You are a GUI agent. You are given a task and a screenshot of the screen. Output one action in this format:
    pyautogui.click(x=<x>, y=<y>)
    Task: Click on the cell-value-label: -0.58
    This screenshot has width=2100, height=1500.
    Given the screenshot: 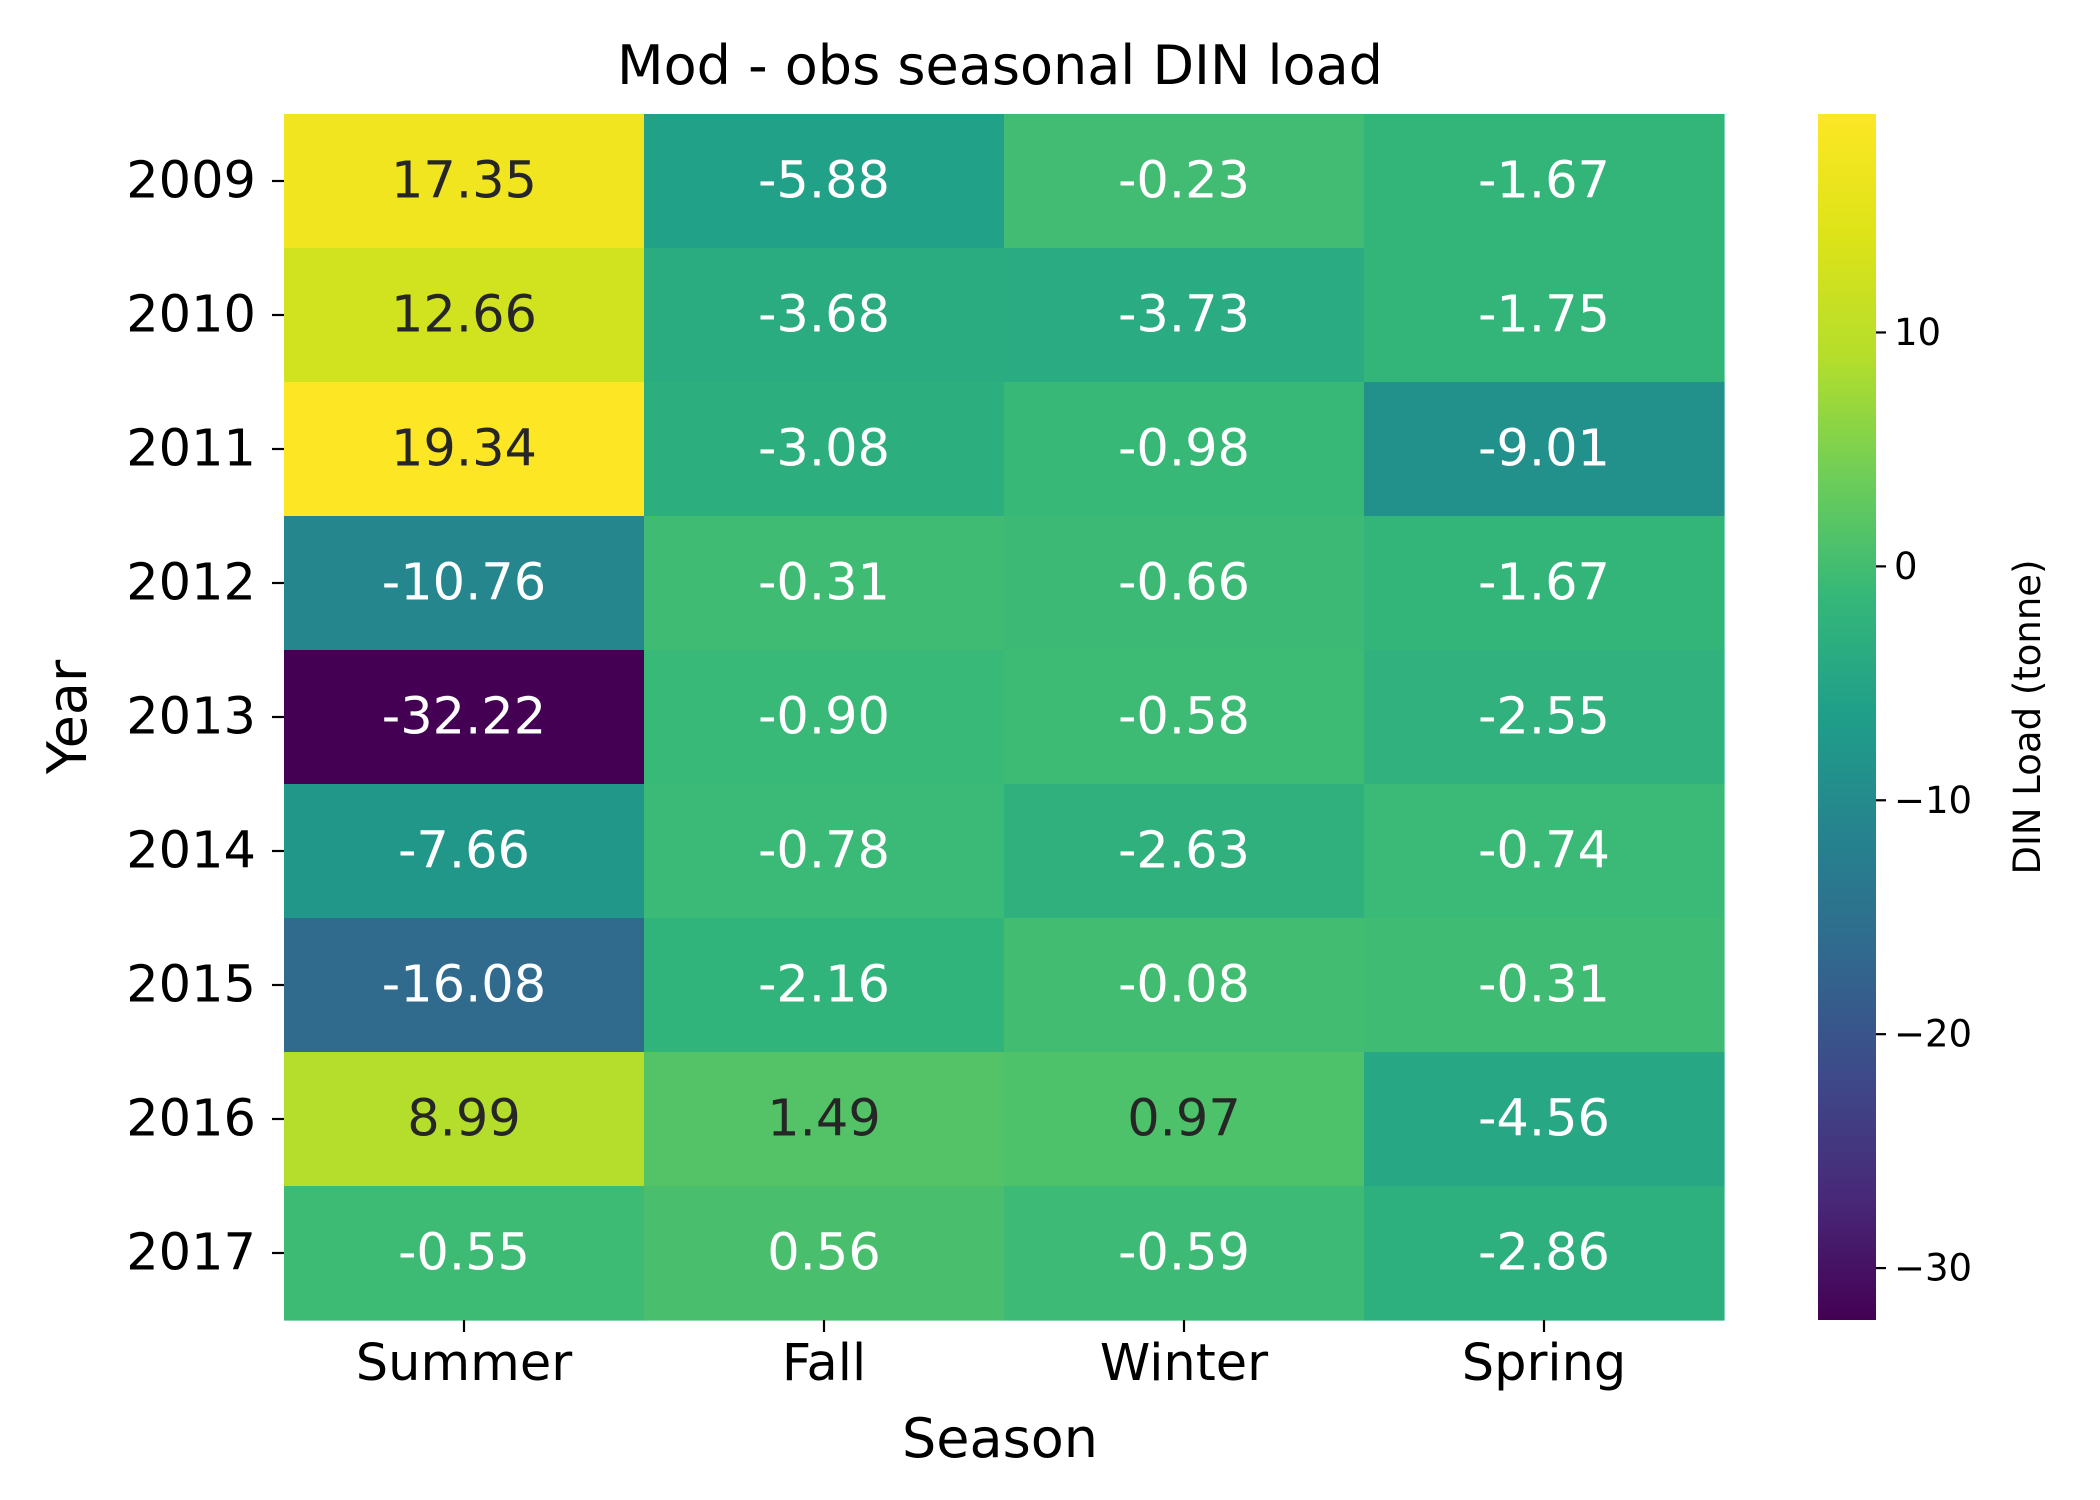 What is the action you would take?
    pyautogui.click(x=1184, y=717)
    